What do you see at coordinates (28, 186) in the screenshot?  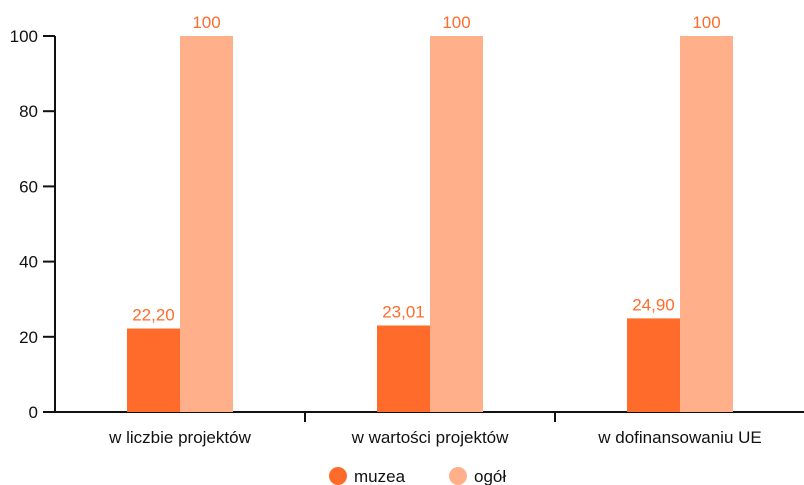 I see `y-tick-label: 60` at bounding box center [28, 186].